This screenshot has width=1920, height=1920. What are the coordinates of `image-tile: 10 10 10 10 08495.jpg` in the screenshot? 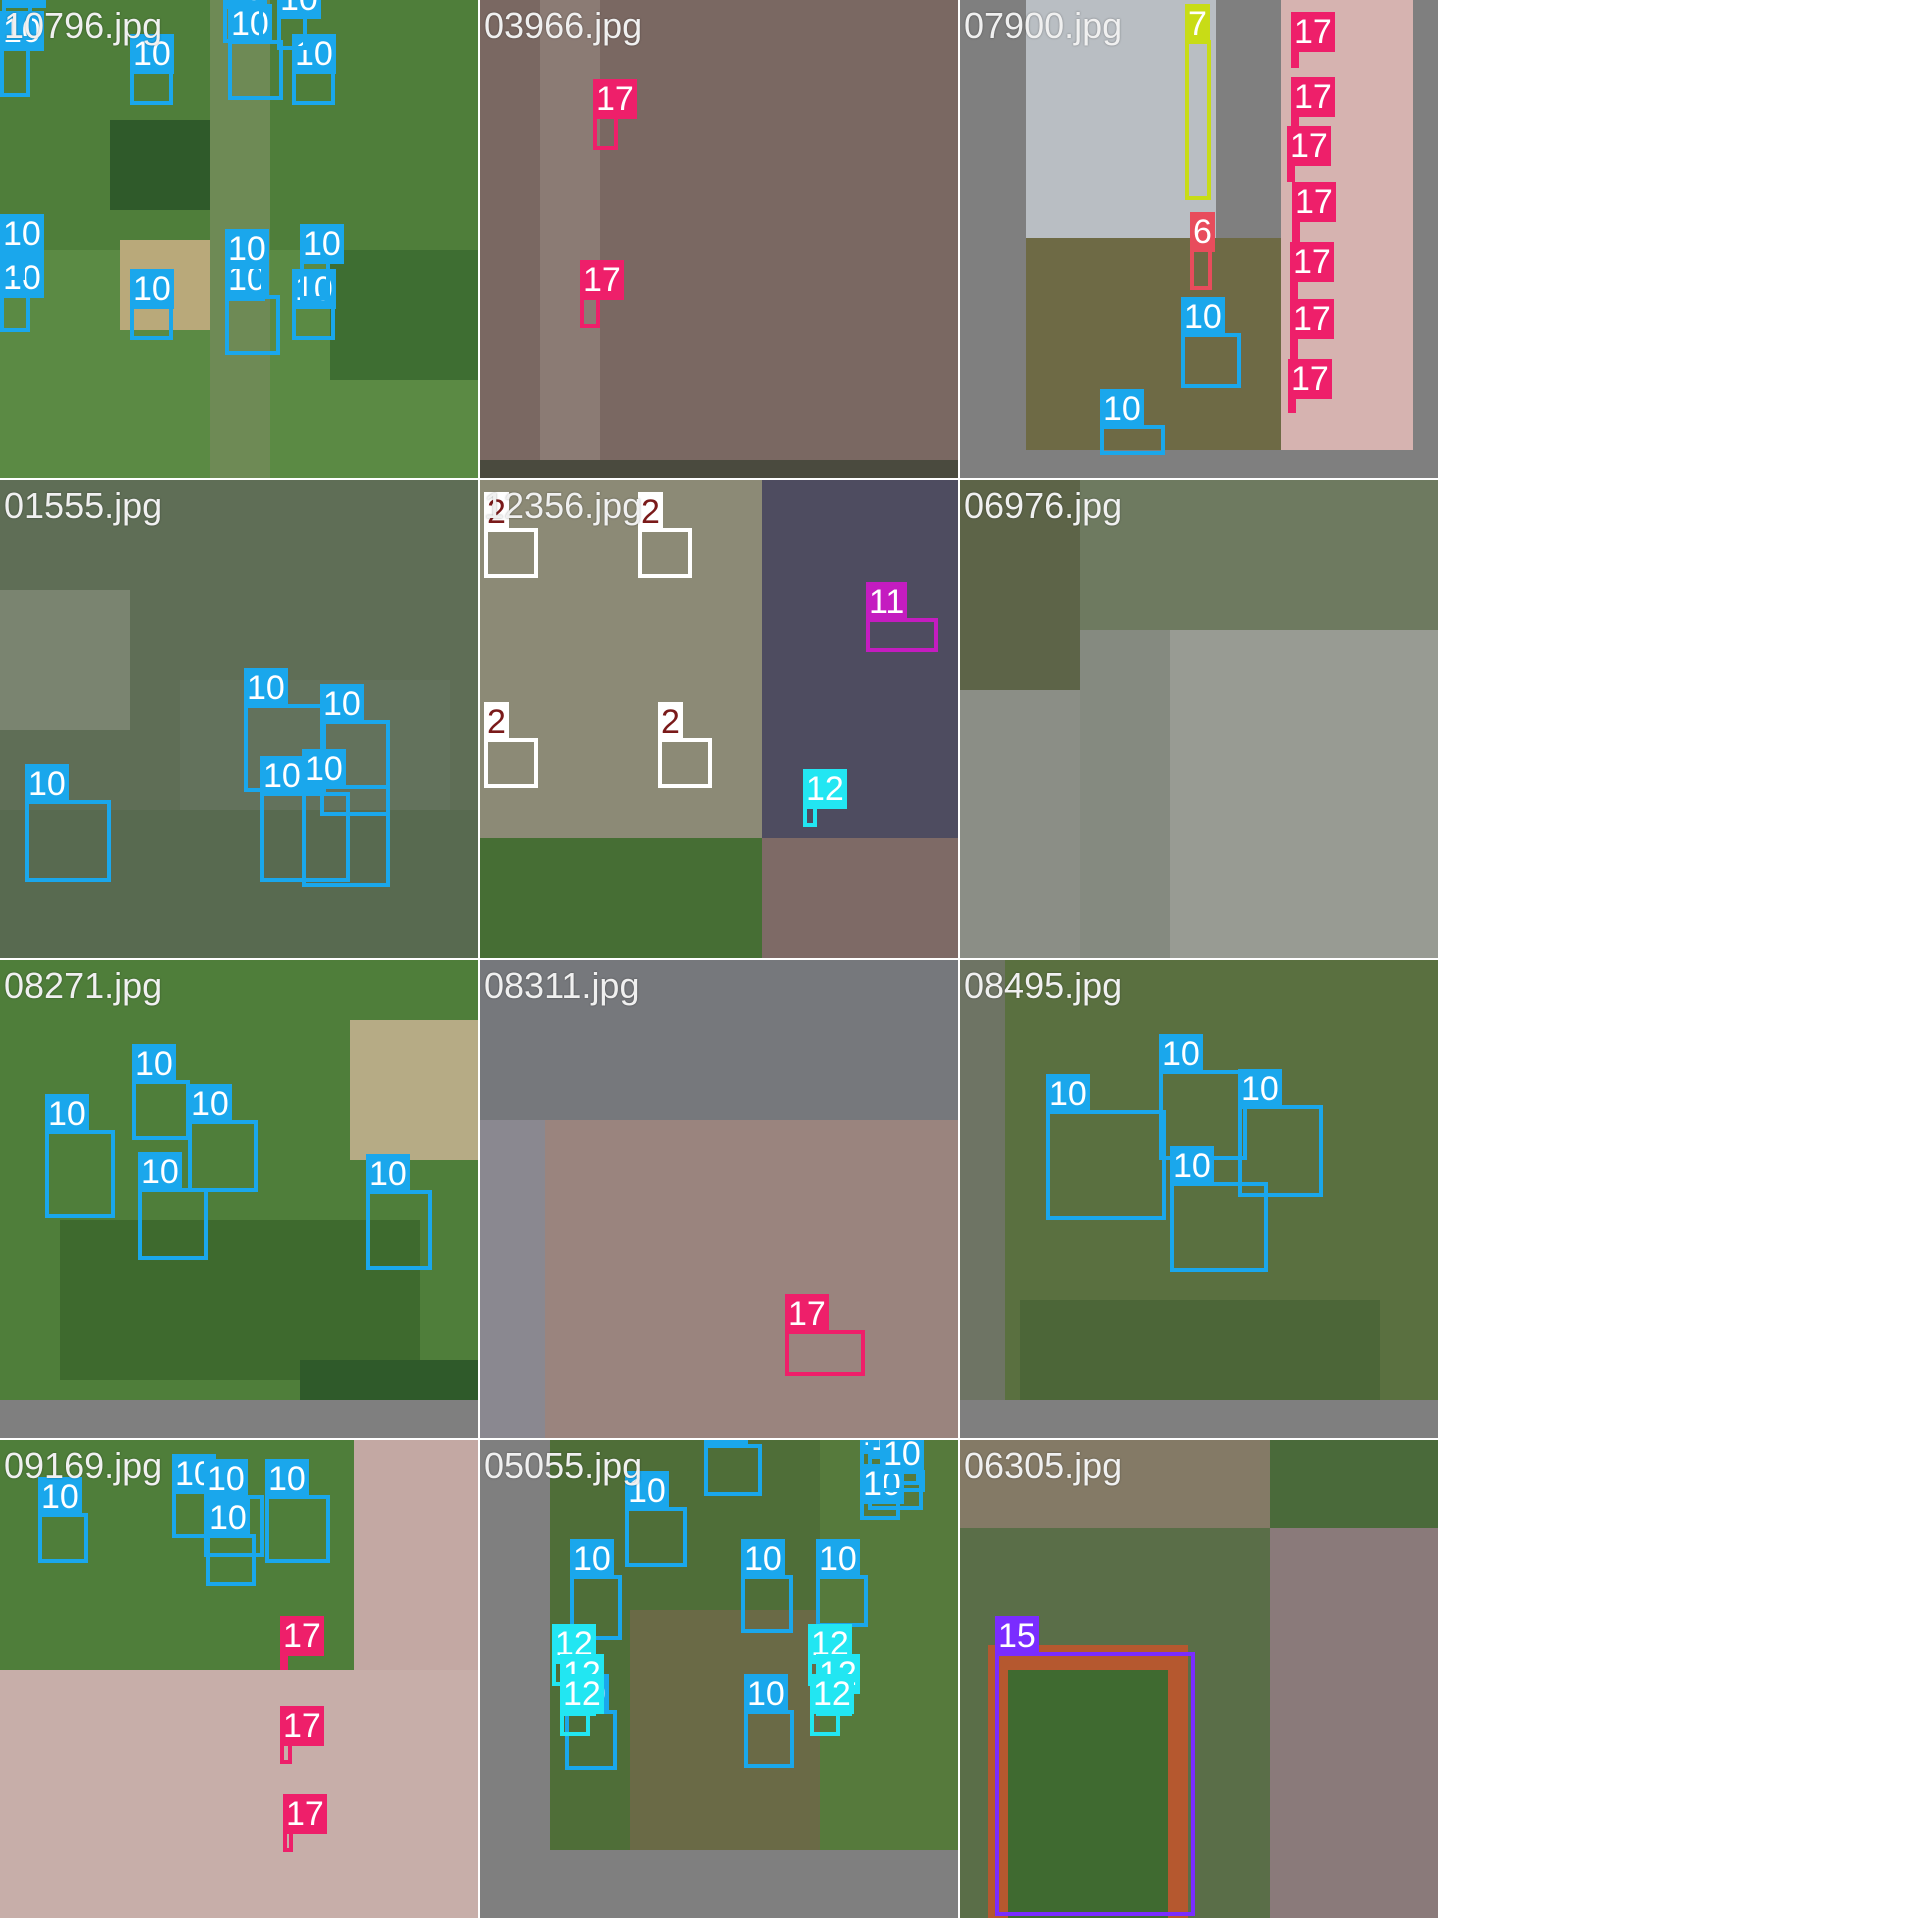 It's located at (1199, 1199).